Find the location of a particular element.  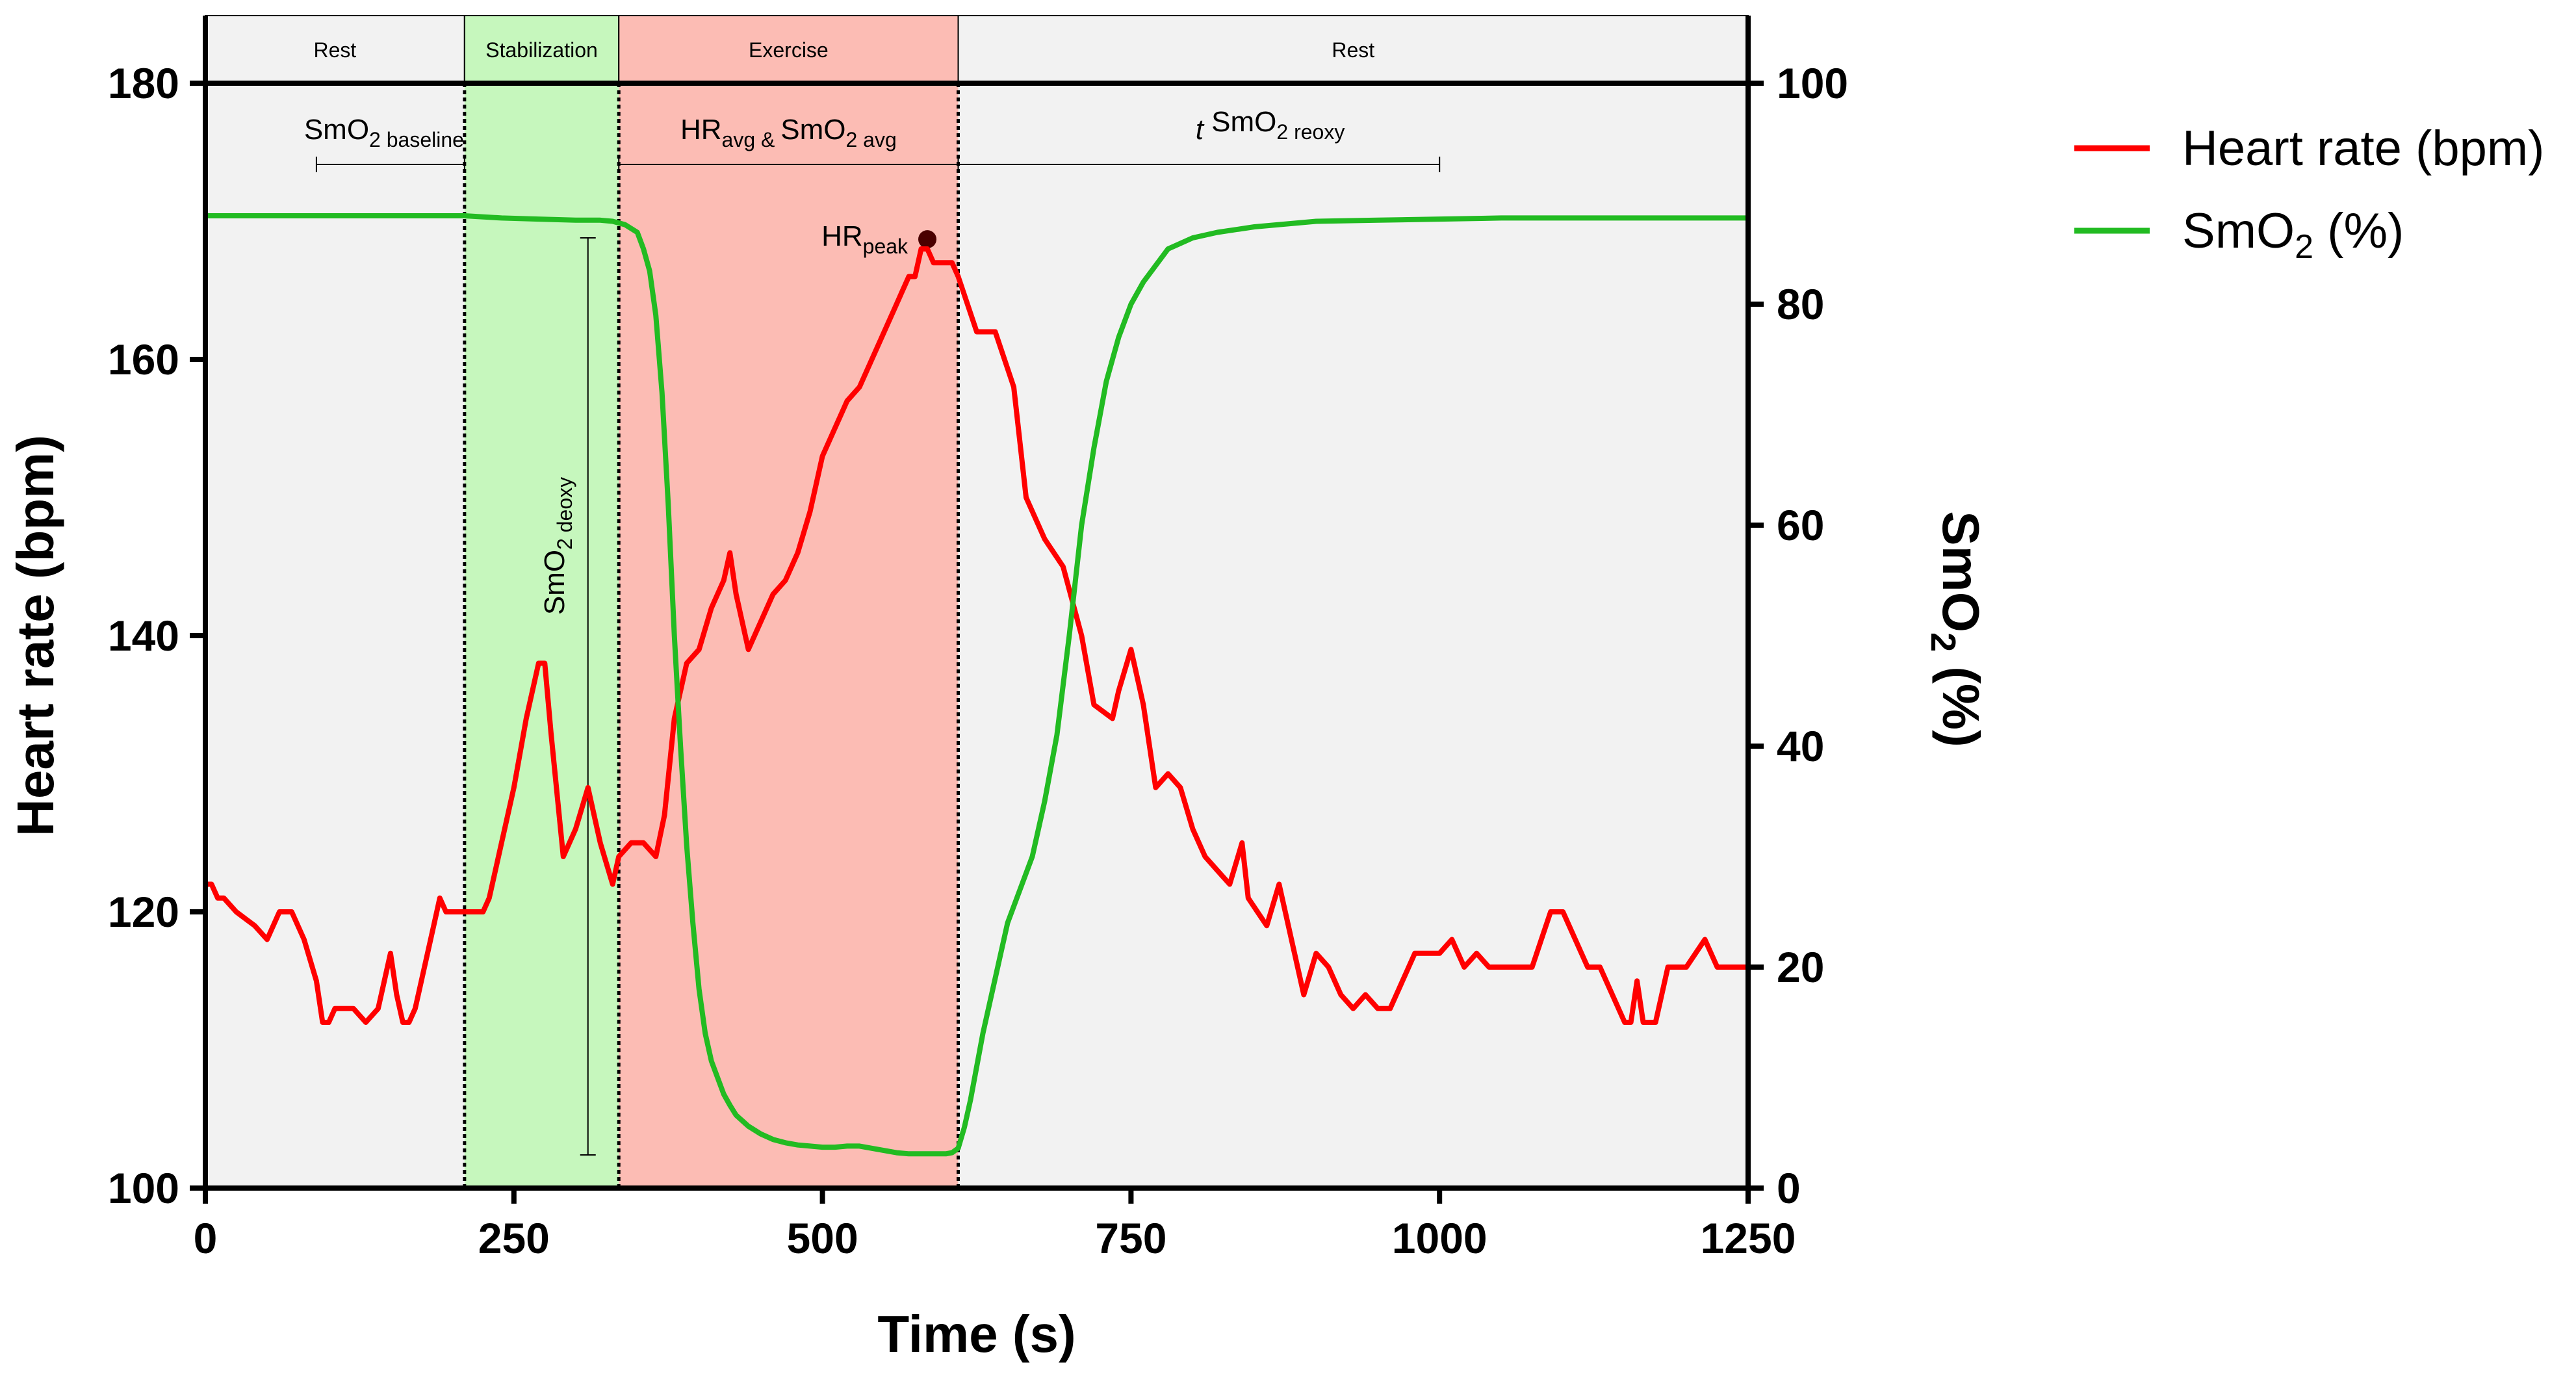

x-tick-label-2: 500 is located at coordinates (823, 1238).